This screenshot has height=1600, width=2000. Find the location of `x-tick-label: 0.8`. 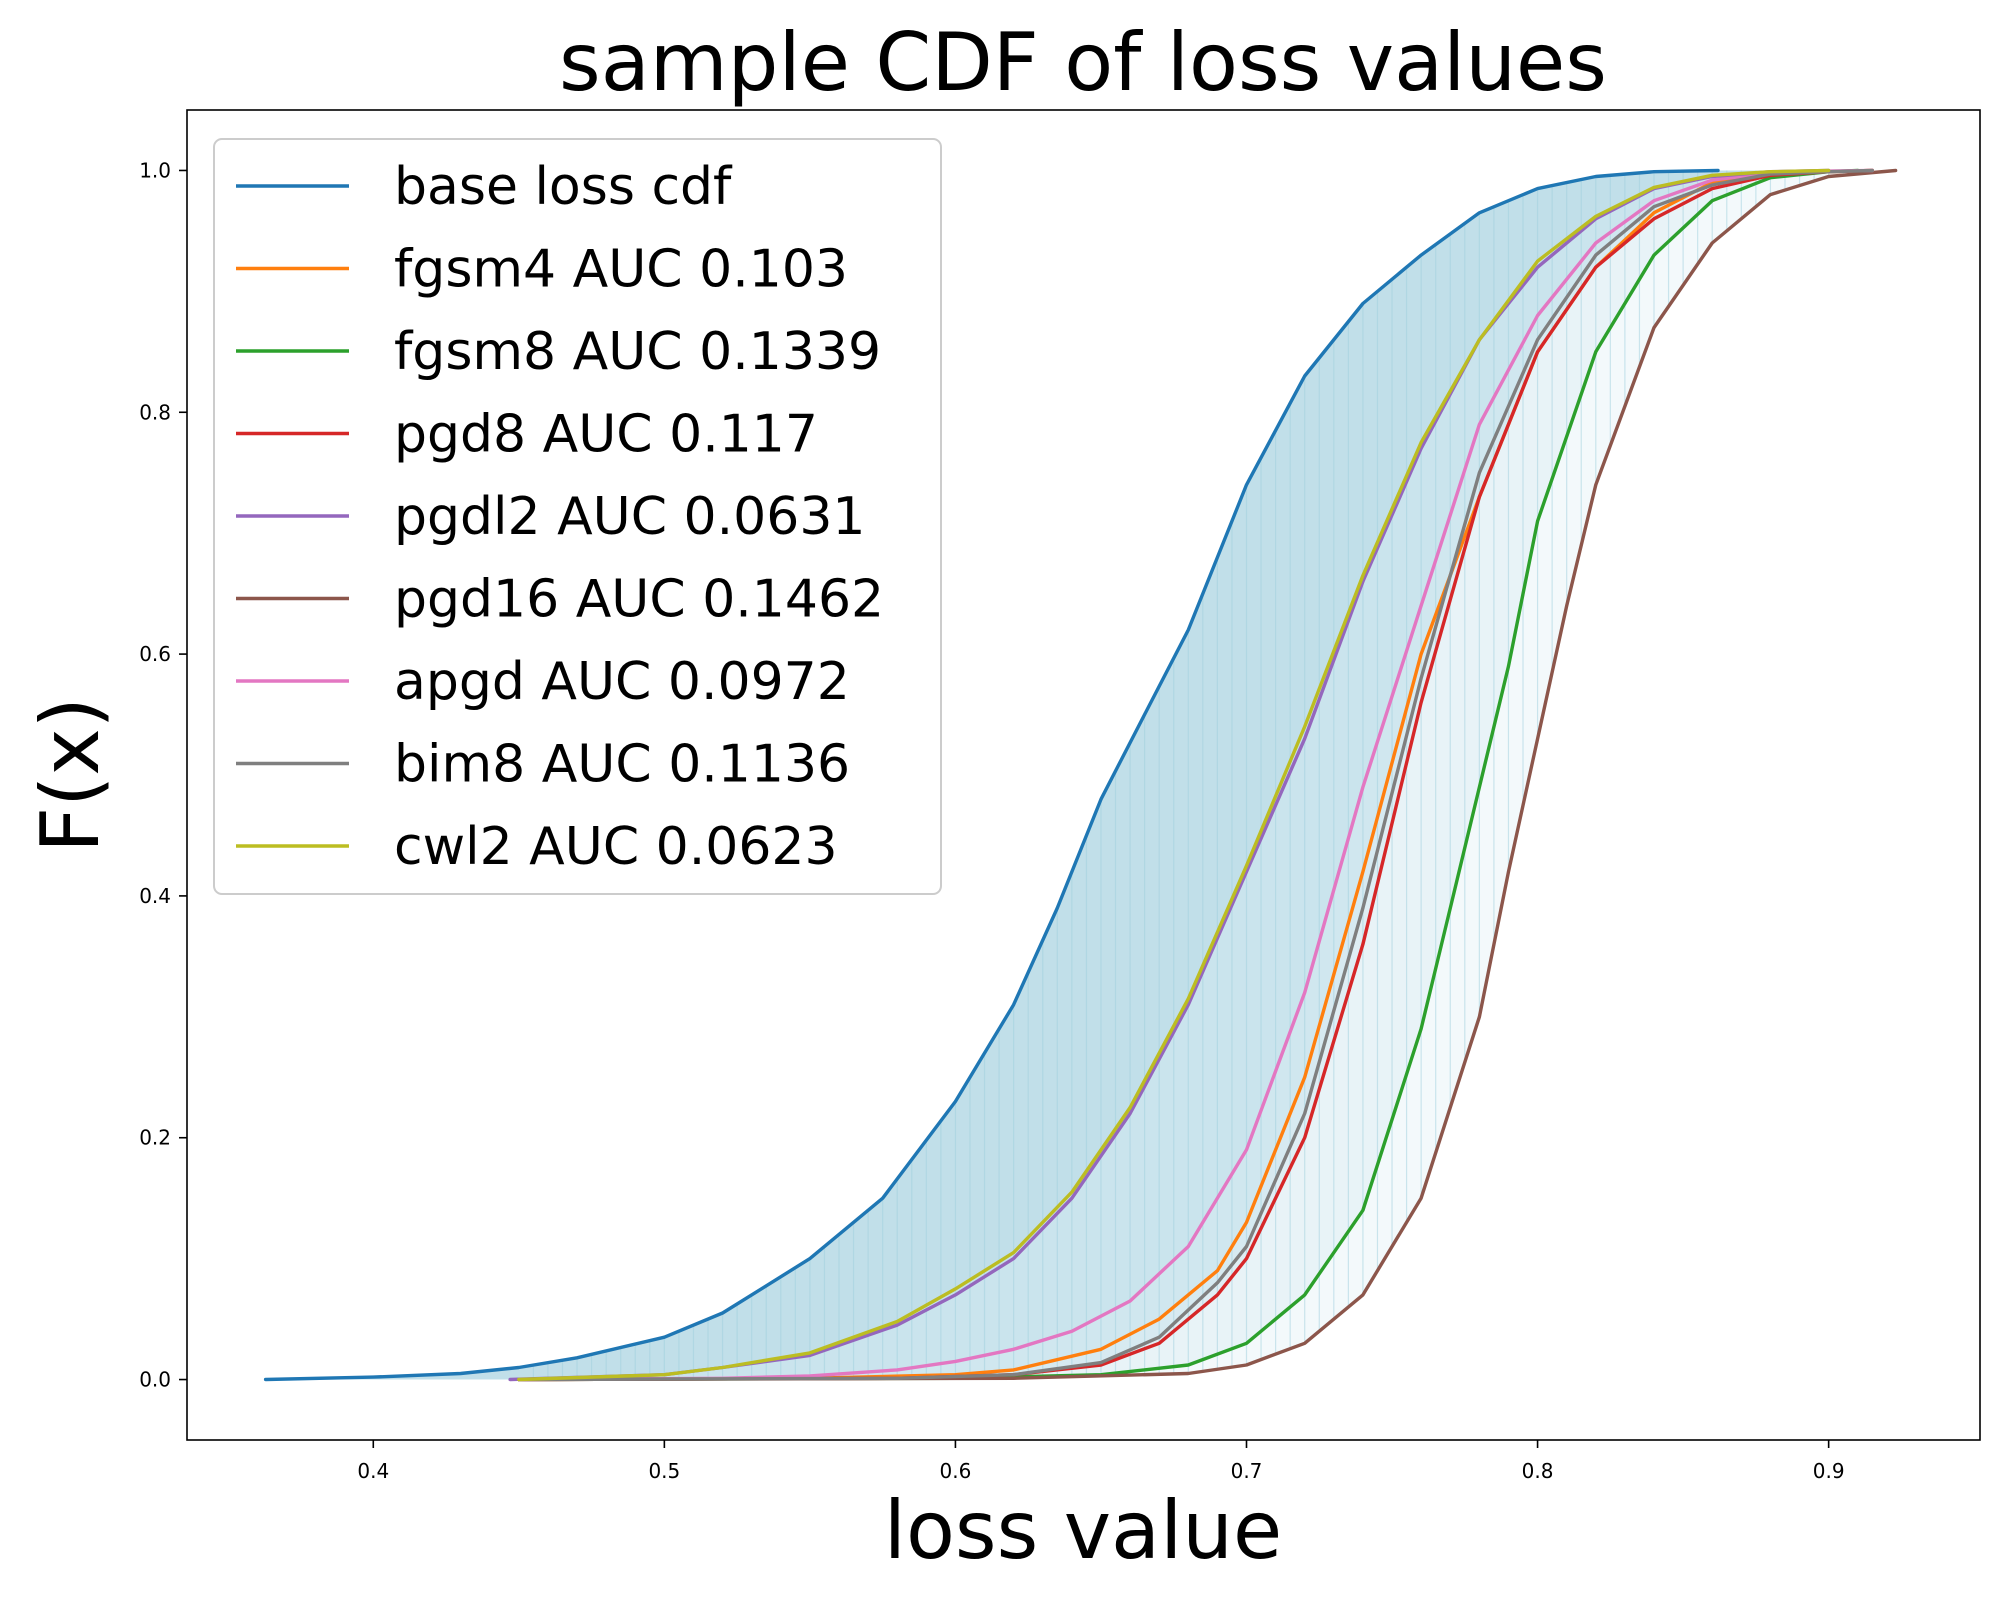

x-tick-label: 0.8 is located at coordinates (1538, 1471).